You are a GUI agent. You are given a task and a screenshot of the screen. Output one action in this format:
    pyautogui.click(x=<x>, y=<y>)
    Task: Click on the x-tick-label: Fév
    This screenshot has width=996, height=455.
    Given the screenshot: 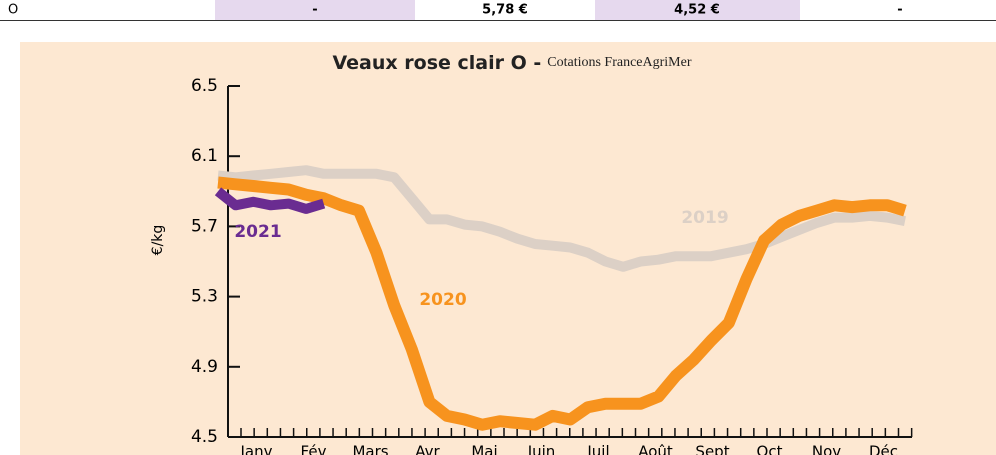 What is the action you would take?
    pyautogui.click(x=314, y=449)
    